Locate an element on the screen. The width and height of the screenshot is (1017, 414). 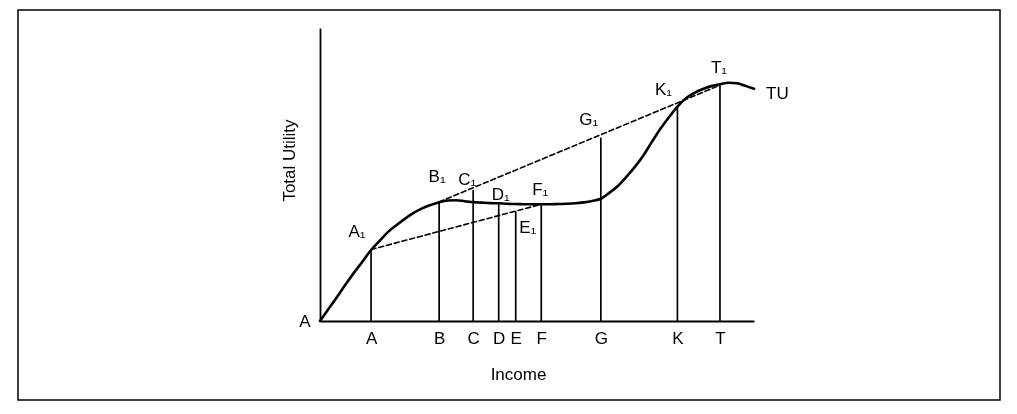
x-tick-label: C is located at coordinates (473, 338).